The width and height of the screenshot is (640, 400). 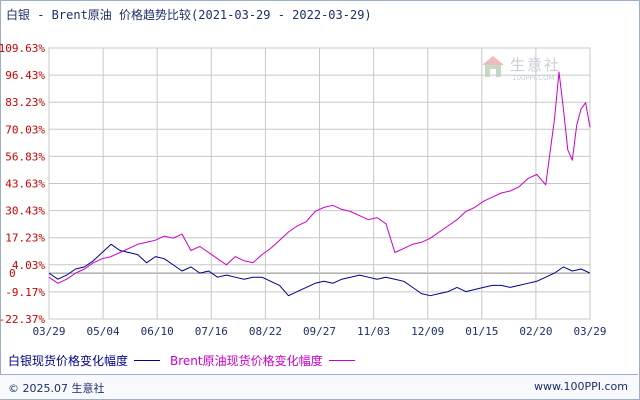 What do you see at coordinates (536, 65) in the screenshot?
I see `watermark-text: 生意社` at bounding box center [536, 65].